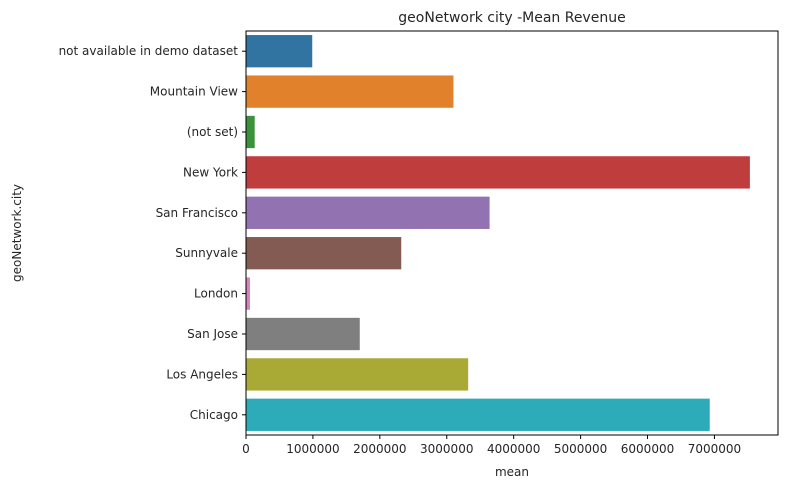 This screenshot has height=490, width=790. Describe the element at coordinates (580, 449) in the screenshot. I see `x-tick-label: 5000000` at that location.